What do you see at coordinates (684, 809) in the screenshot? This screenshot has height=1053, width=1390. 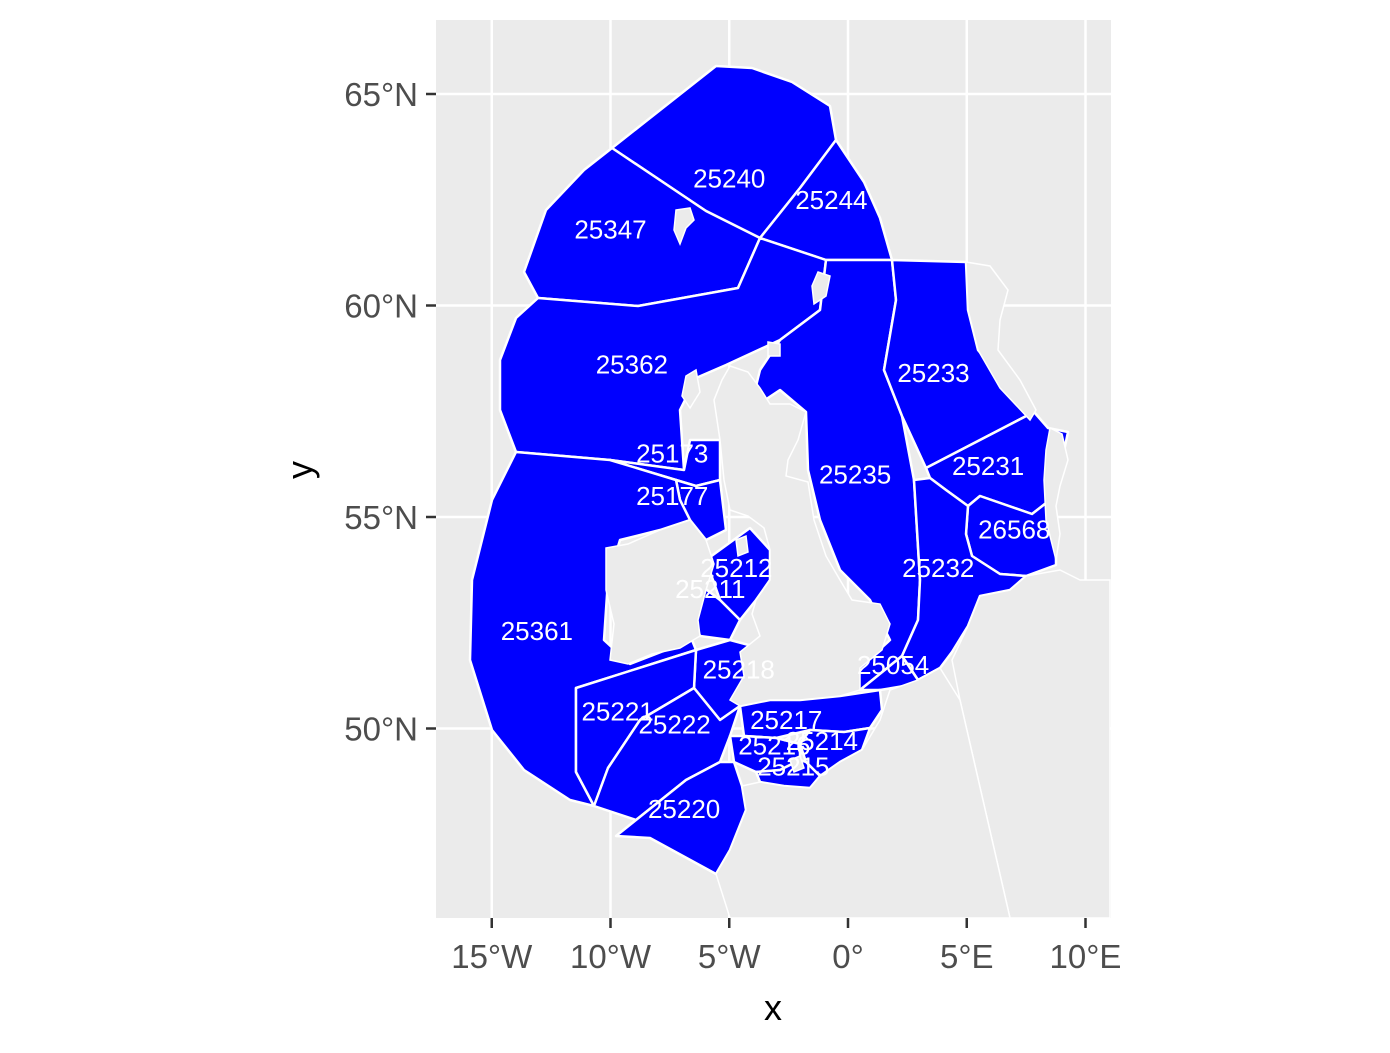 I see `zone-label-25220: 25220` at bounding box center [684, 809].